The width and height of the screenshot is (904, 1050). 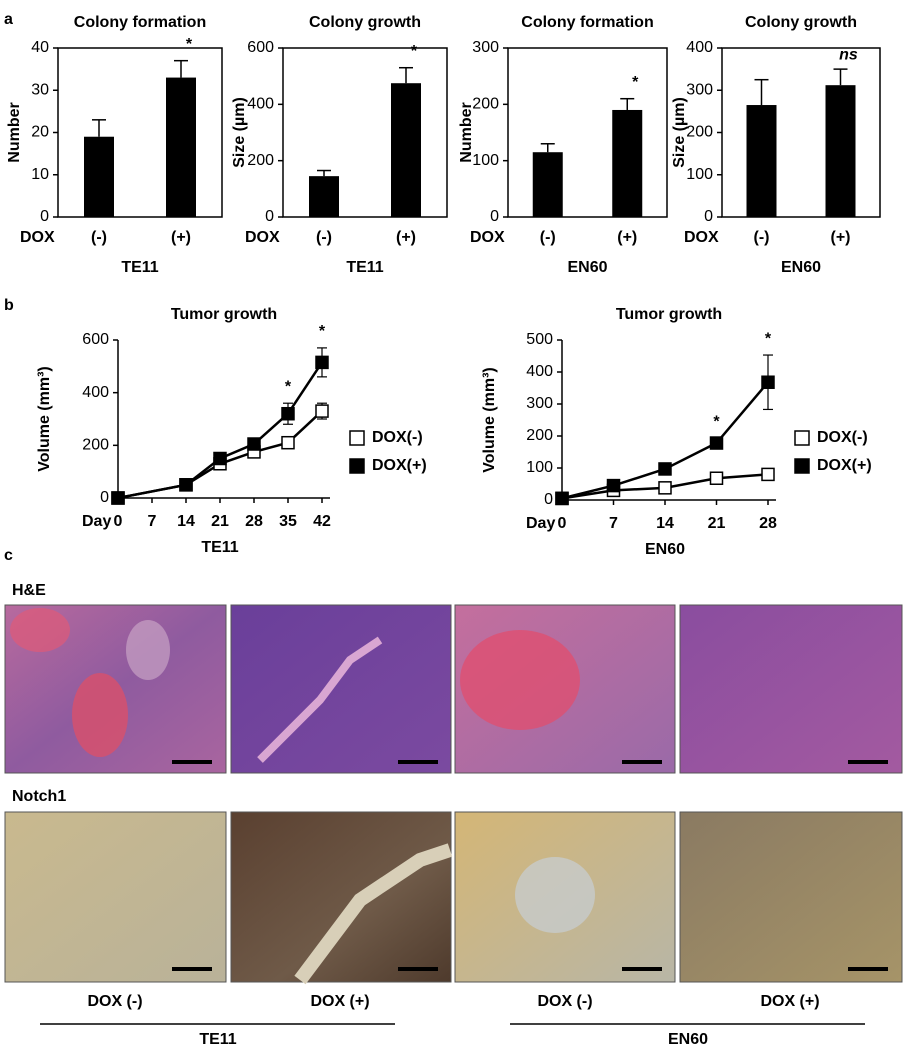 I want to click on line, so click(x=220, y=430).